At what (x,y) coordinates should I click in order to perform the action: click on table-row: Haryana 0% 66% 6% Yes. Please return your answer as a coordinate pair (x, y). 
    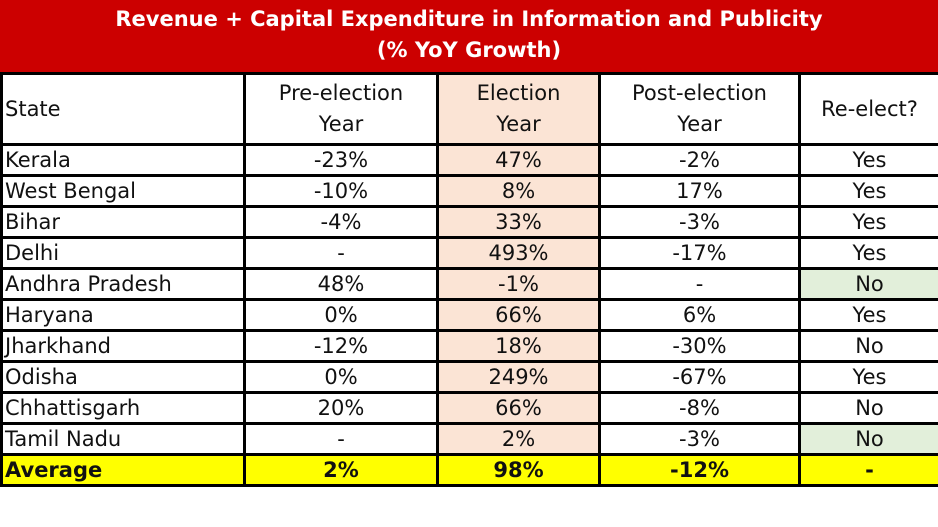
    Looking at the image, I should click on (469, 315).